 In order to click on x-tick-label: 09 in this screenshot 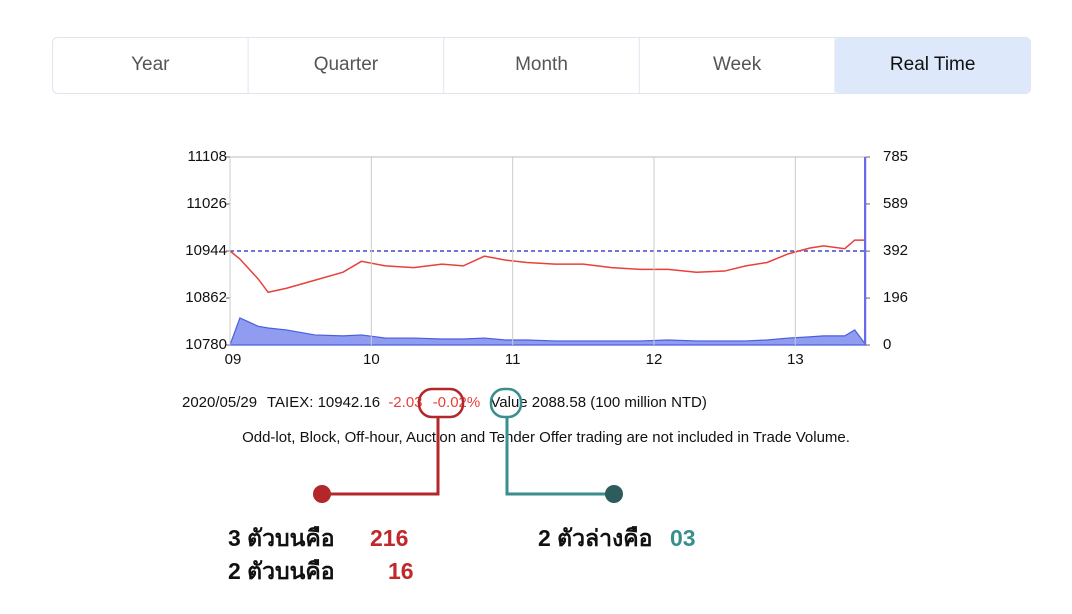, I will do `click(233, 359)`.